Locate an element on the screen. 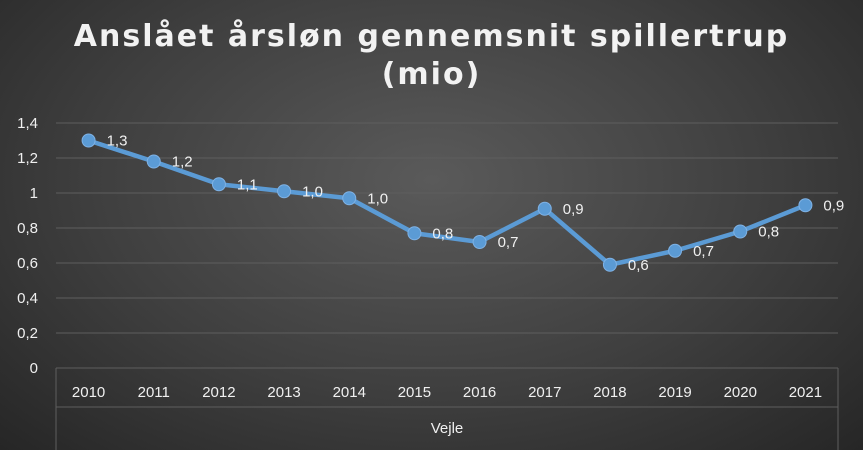 The image size is (863, 450). data-label: 1,1 is located at coordinates (247, 184).